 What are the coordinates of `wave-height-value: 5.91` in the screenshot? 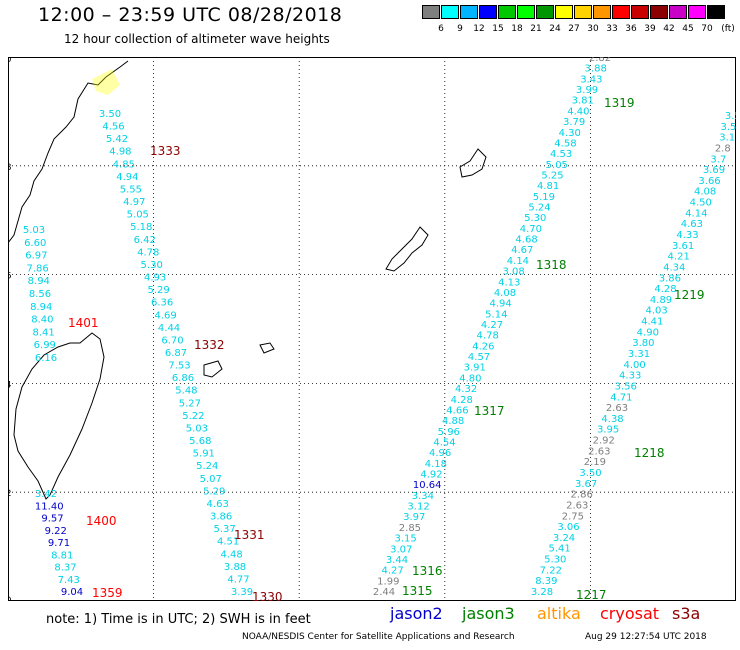 It's located at (204, 454).